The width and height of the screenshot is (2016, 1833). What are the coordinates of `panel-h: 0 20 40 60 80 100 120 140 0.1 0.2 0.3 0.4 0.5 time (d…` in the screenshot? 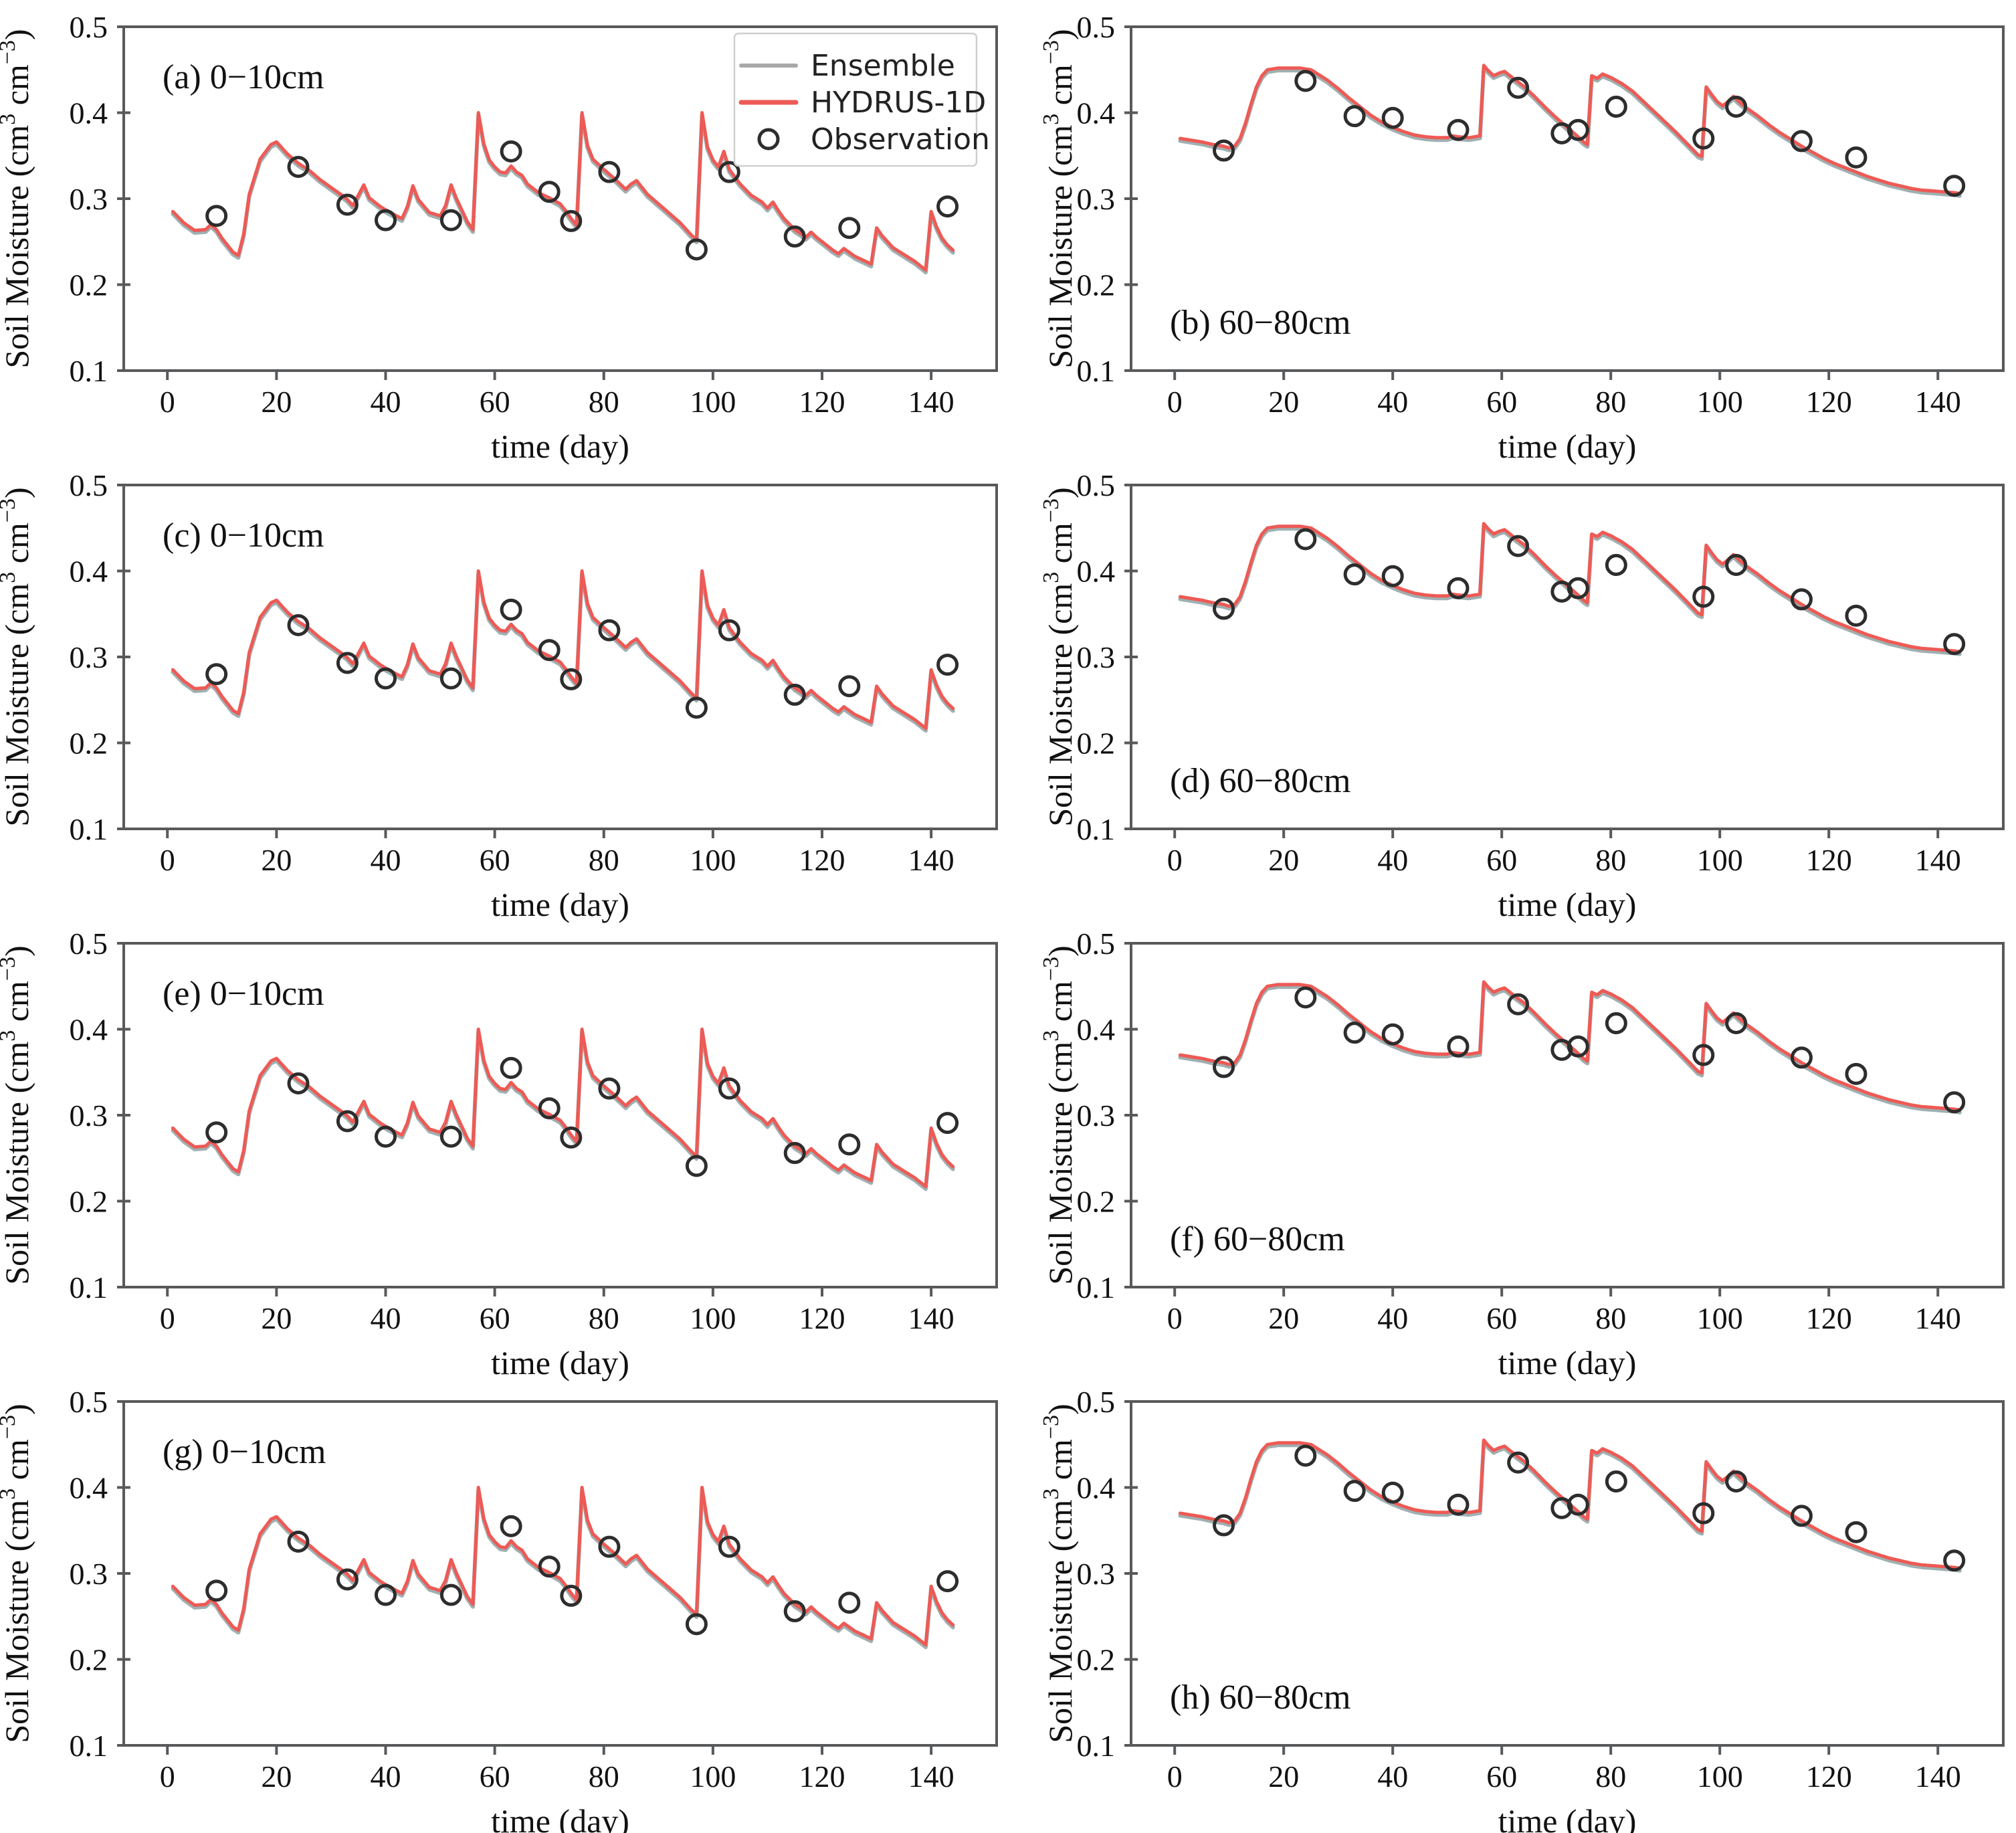 It's located at (1527, 1604).